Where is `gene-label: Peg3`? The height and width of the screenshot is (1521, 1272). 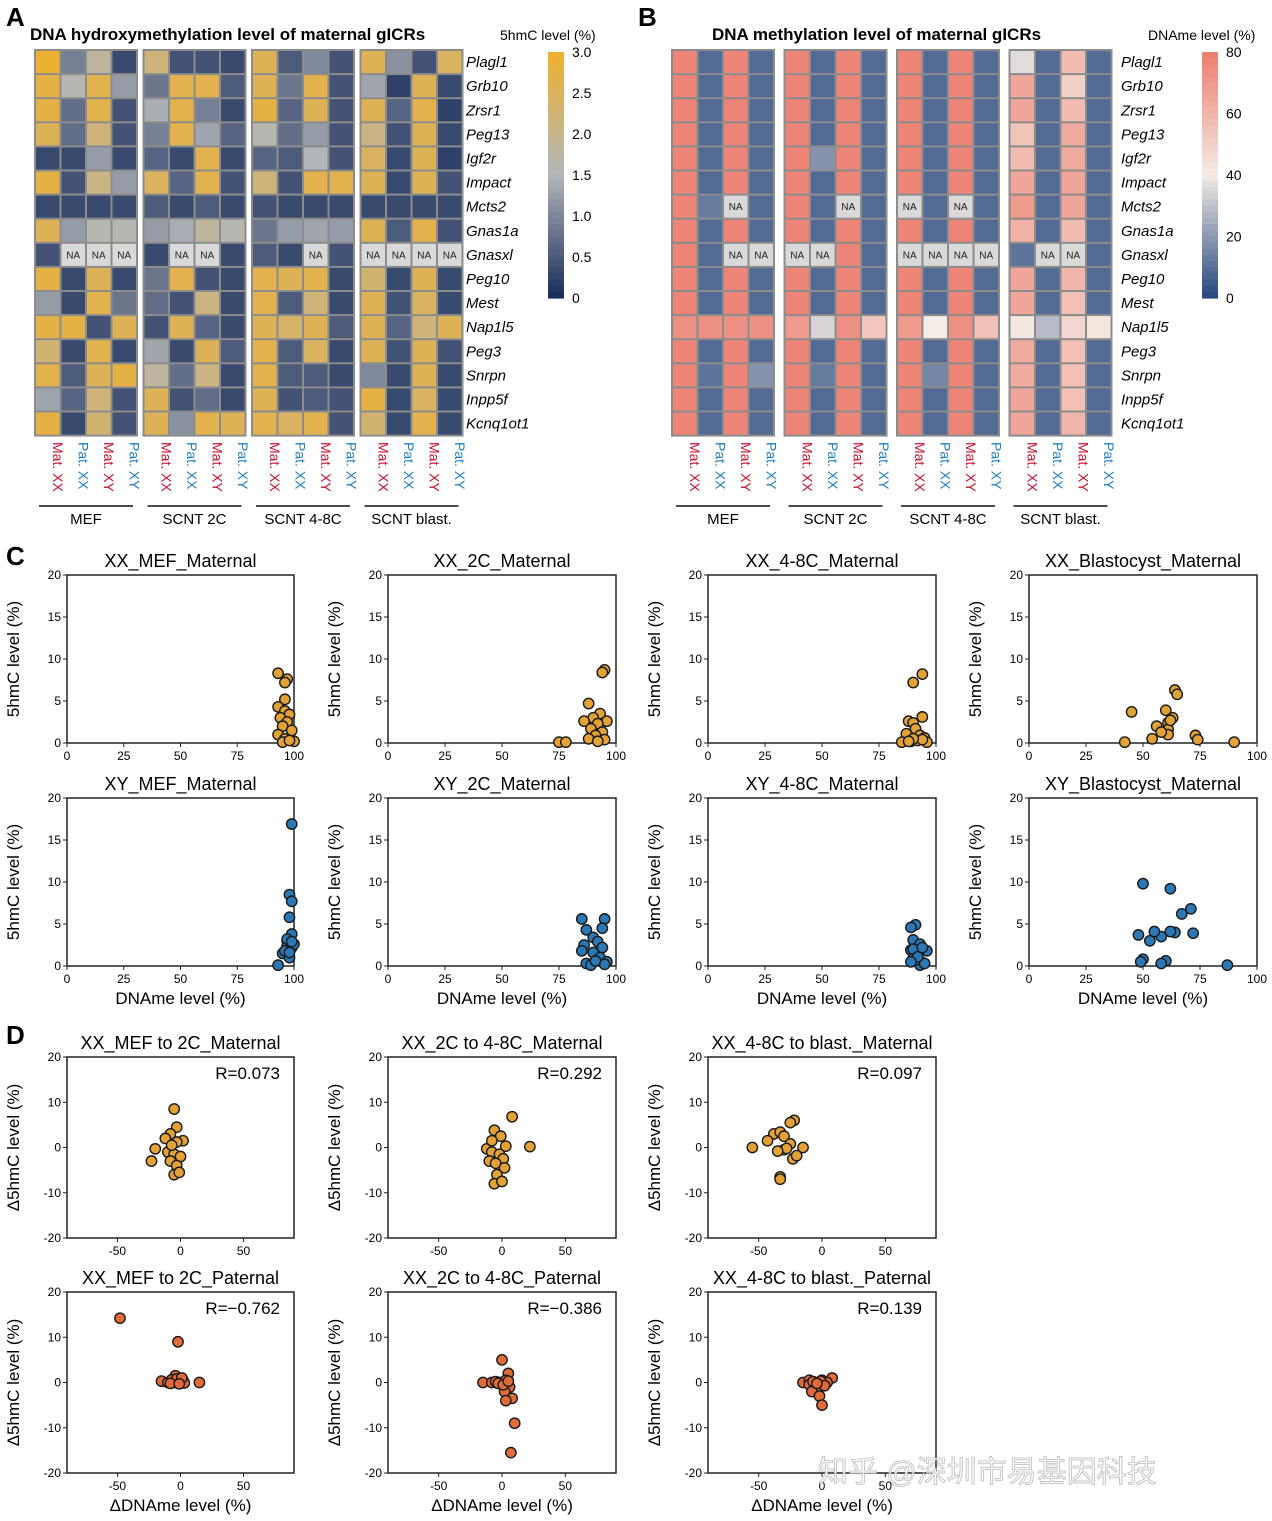 gene-label: Peg3 is located at coordinates (1139, 351).